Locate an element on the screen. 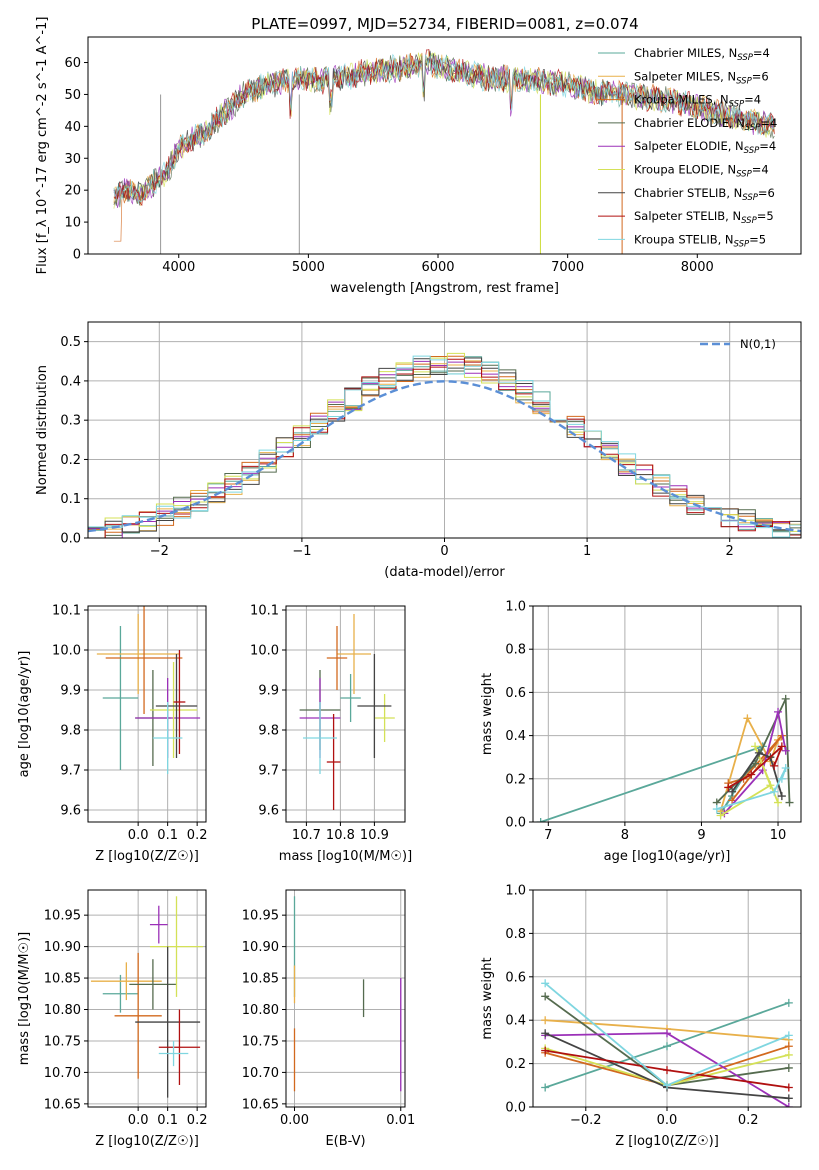  y-tick-label: 10.90 is located at coordinates (62, 947).